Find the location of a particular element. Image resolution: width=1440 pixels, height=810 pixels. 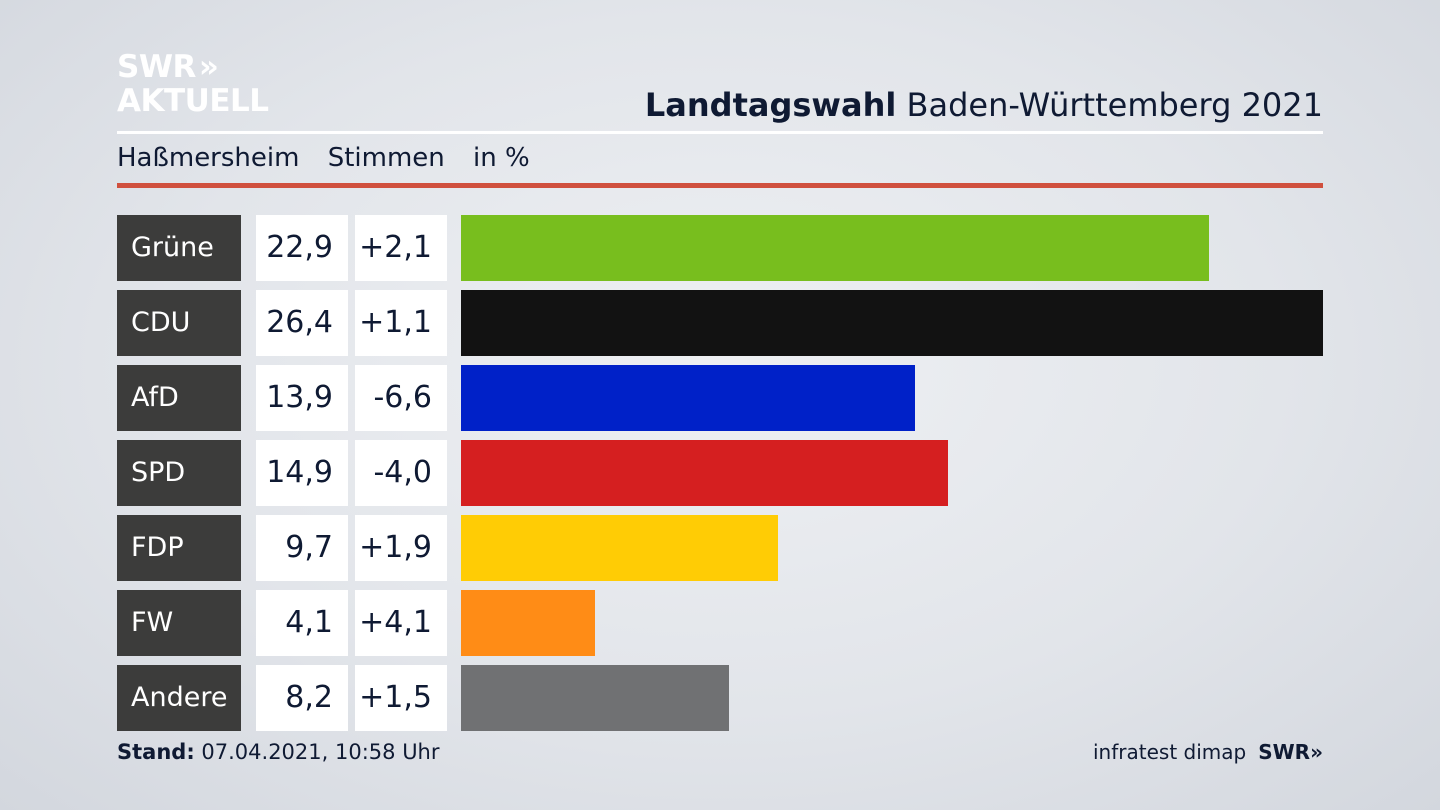

result-row: CDU 26,4 +1,1 is located at coordinates (720, 323).